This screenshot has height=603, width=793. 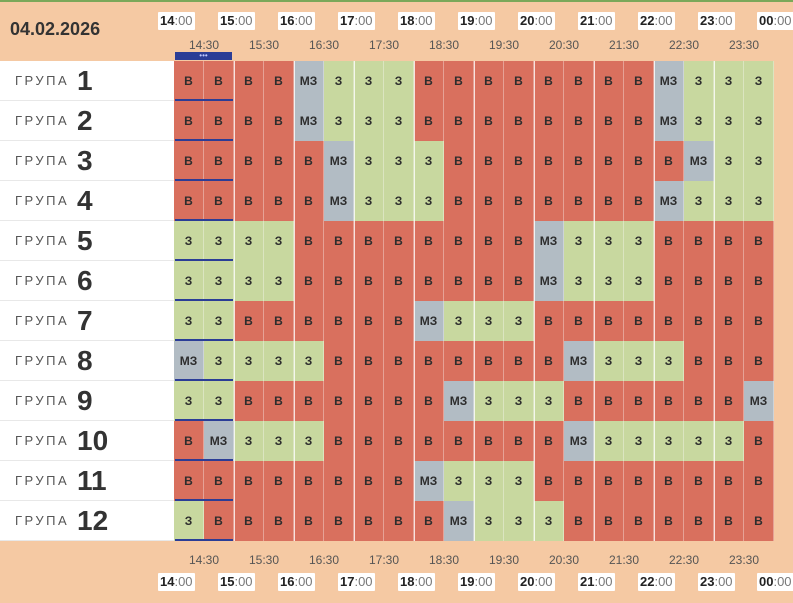 I want to click on group-label-9: ГРУПА 9, so click(x=87, y=401).